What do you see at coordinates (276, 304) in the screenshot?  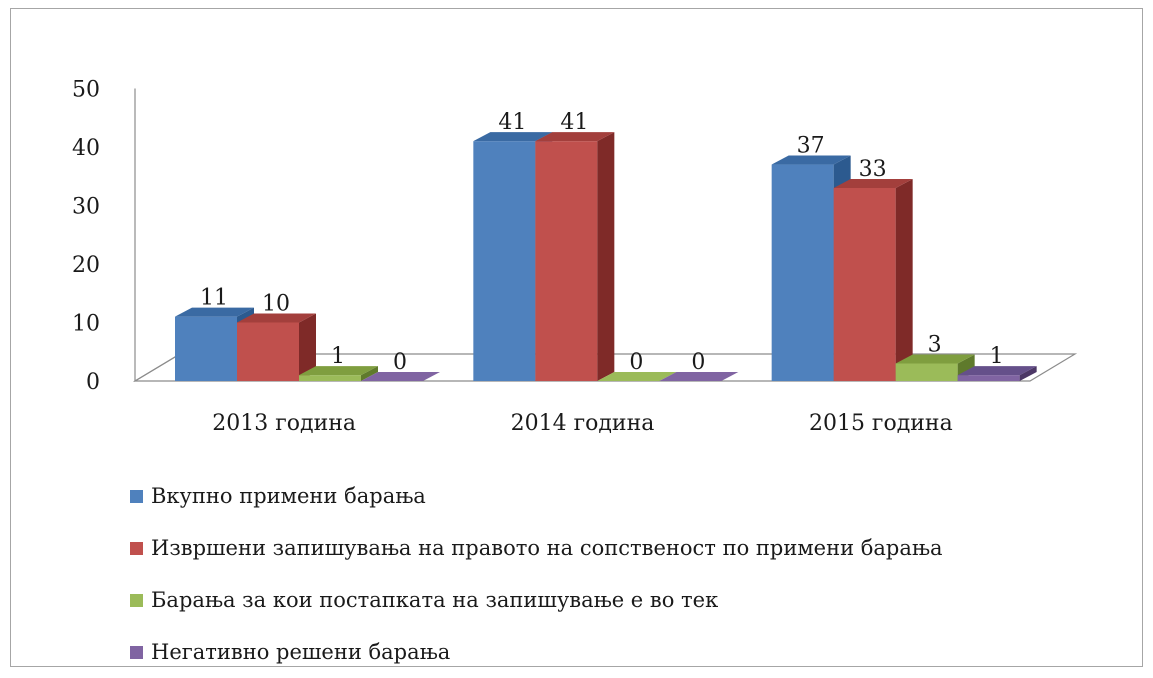 I see `data-label: 10` at bounding box center [276, 304].